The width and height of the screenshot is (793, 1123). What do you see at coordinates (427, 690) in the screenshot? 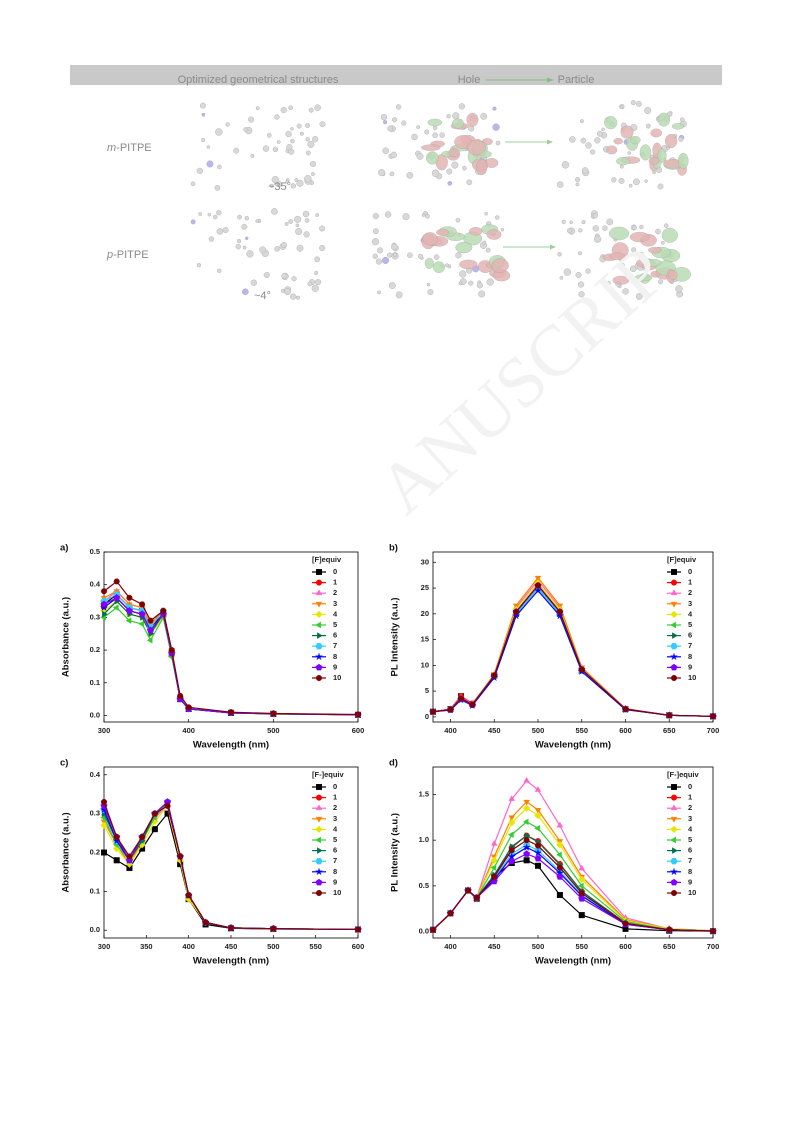
I see `y-tick-label: 5` at bounding box center [427, 690].